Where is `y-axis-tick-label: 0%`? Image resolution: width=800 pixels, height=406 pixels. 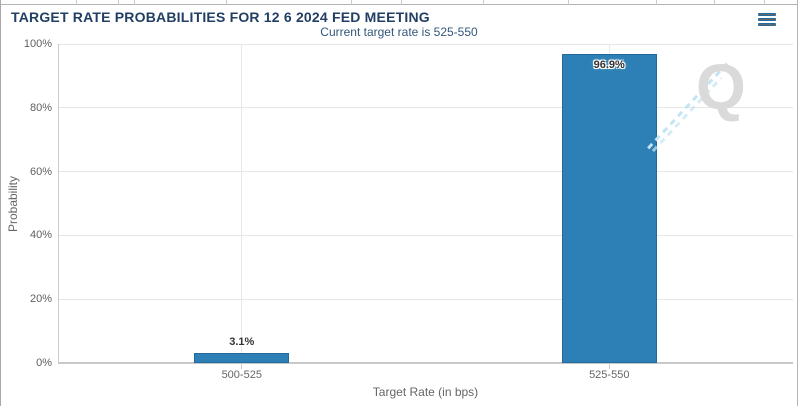
y-axis-tick-label: 0% is located at coordinates (44, 363).